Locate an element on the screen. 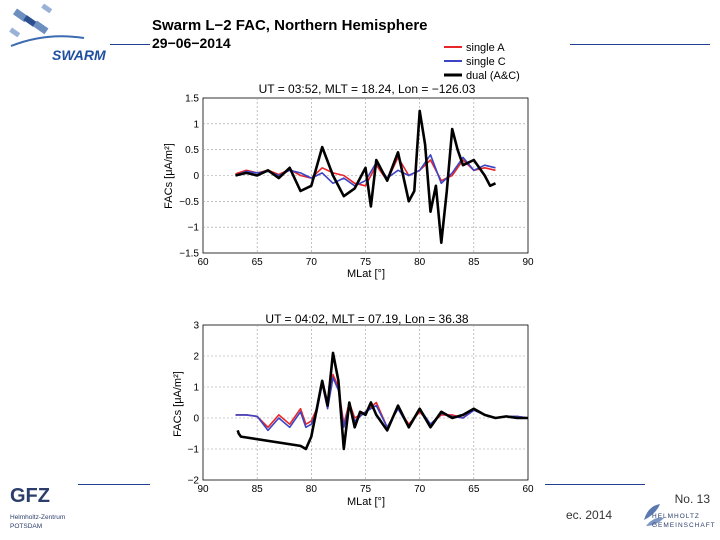 The height and width of the screenshot is (540, 720). gfz-logo: GFZ Helmholtz-Zentrum POTSDAM is located at coordinates (43, 508).